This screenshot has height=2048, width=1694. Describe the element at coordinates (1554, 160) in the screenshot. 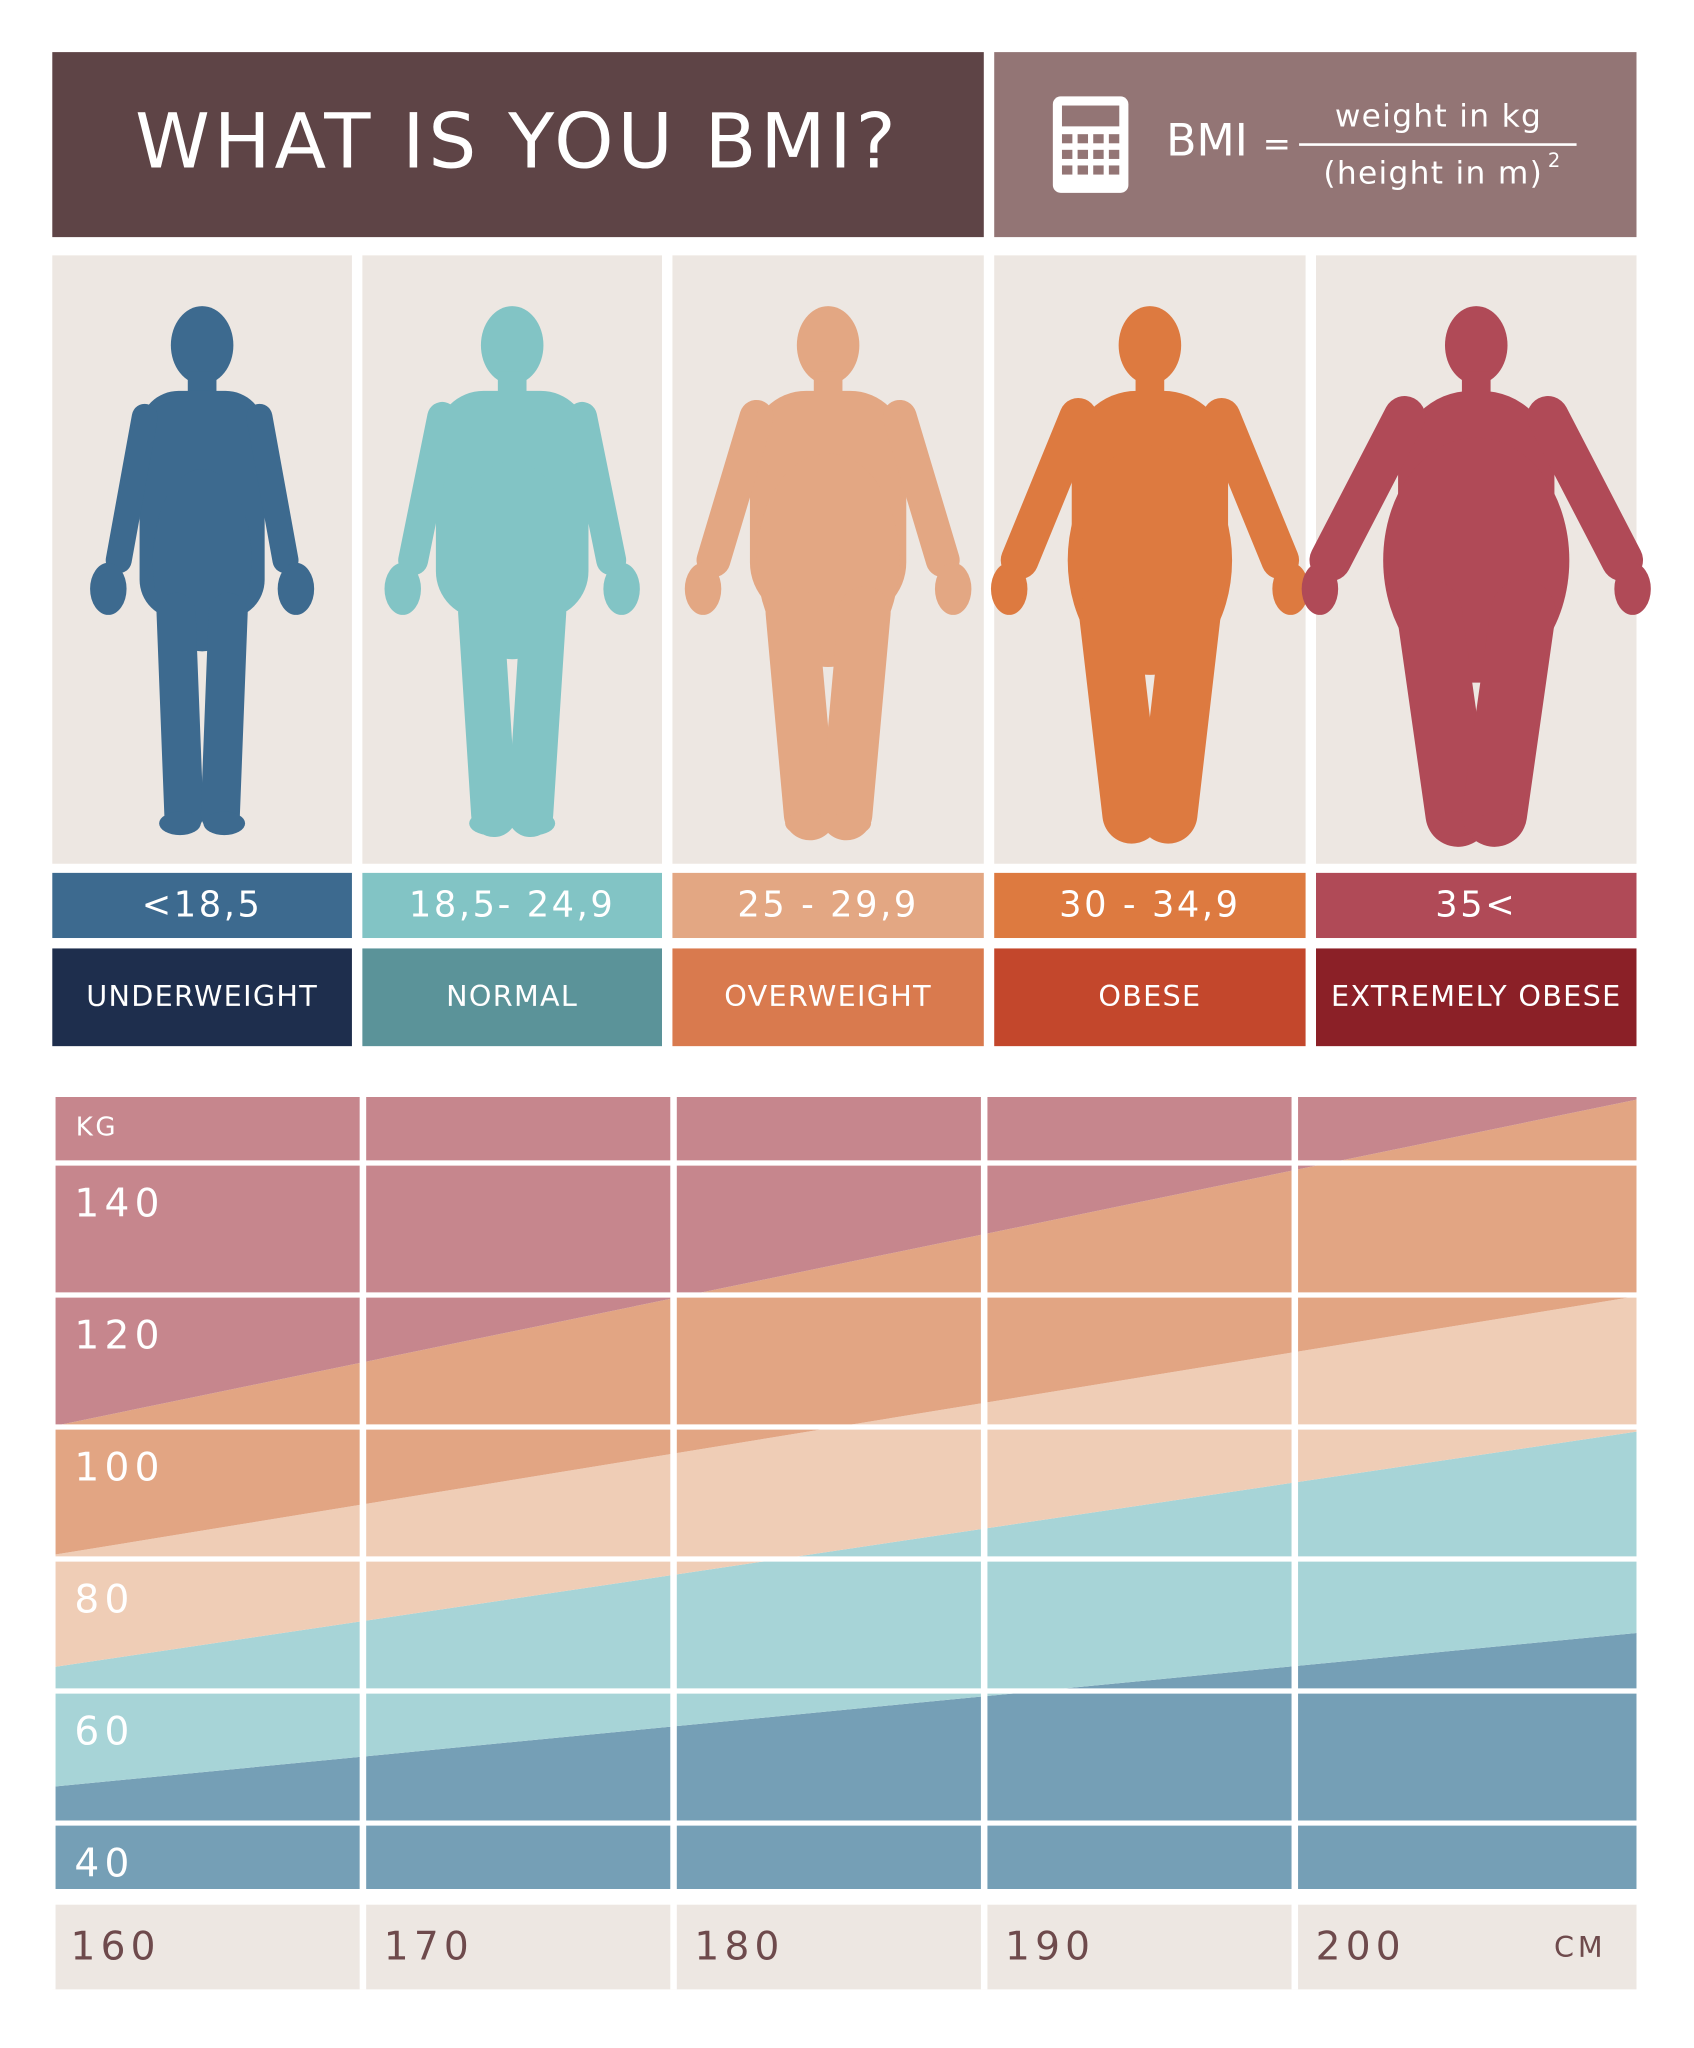

I see `formula-exponent: 2` at that location.